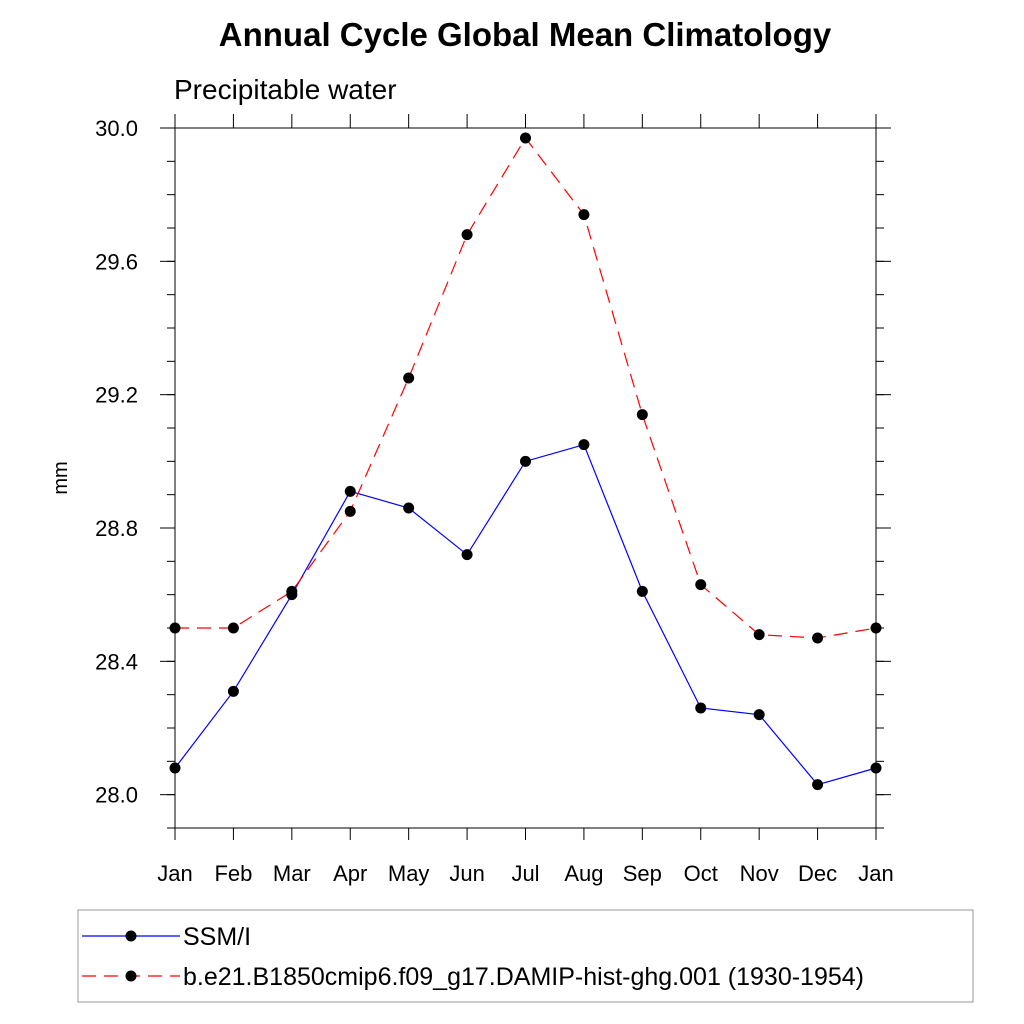  I want to click on x-tick-label: Jul, so click(525, 873).